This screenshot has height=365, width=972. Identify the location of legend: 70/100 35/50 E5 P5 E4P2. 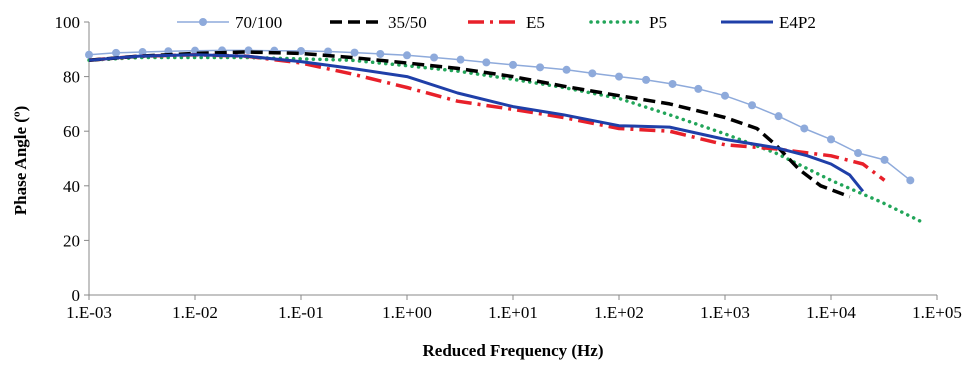
(496, 22).